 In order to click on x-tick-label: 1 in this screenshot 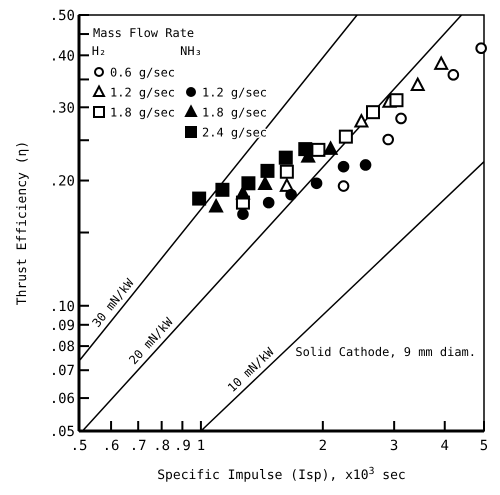, I will do `click(201, 446)`.